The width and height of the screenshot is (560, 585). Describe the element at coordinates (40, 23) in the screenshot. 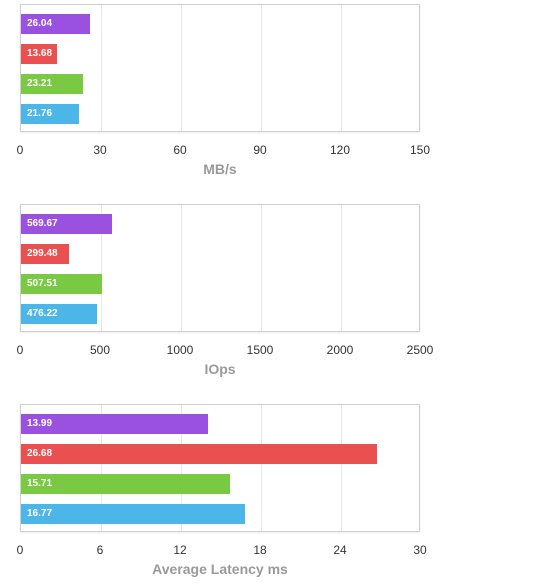

I see `bar-value-label: 26.04` at that location.